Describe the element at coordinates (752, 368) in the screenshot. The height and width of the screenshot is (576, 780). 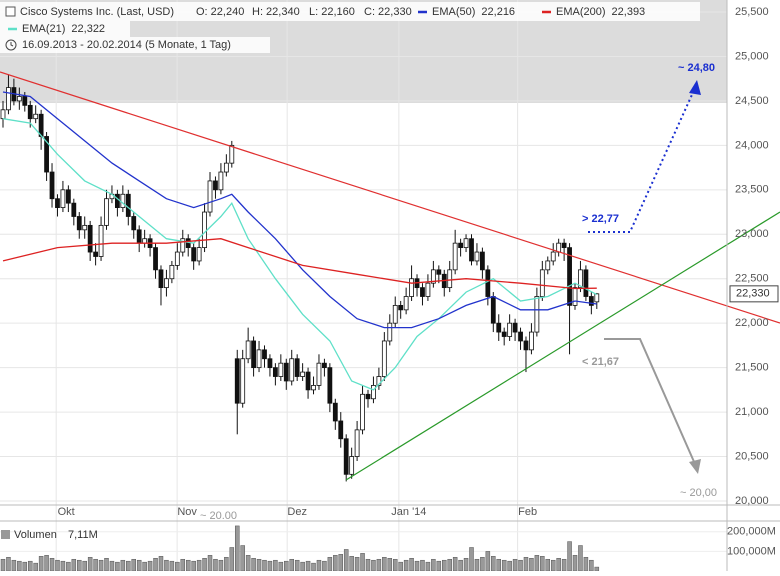
I see `y-tick-label: 21,500` at that location.